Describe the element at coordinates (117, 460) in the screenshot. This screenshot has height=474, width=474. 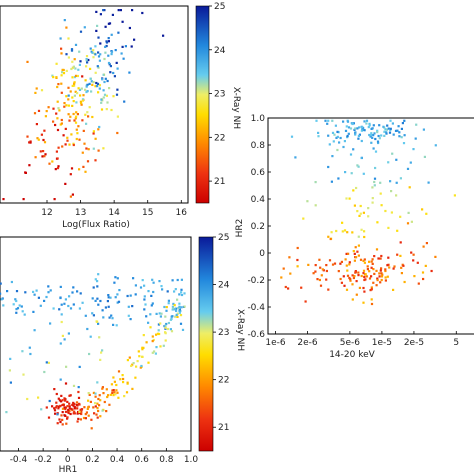
I see `bl-x-tick-label: 0.4` at that location.